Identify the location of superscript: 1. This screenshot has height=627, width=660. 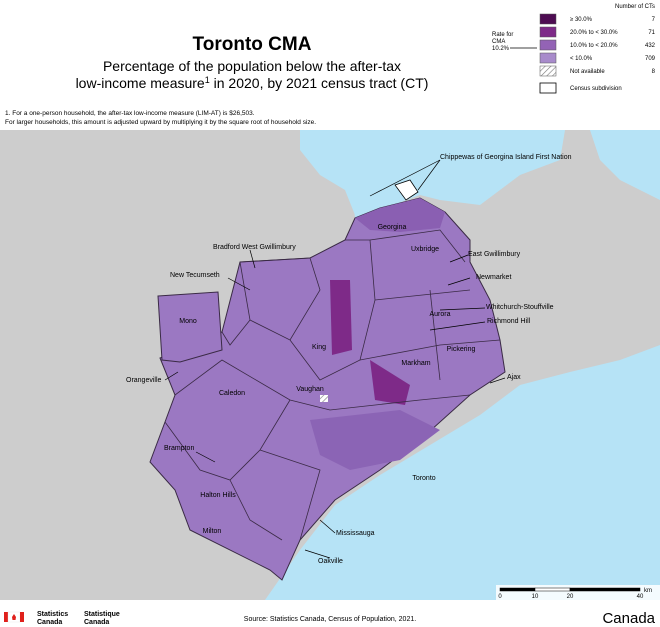
(207, 80).